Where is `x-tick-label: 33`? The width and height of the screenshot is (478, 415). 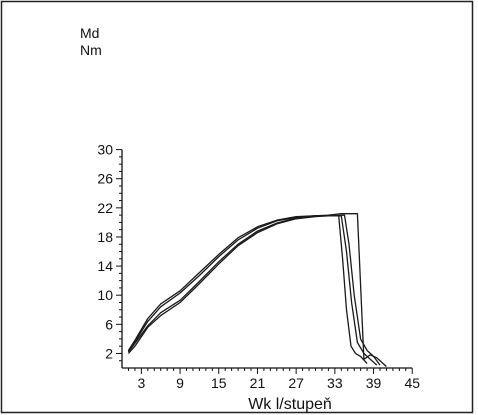 x-tick-label: 33 is located at coordinates (335, 383).